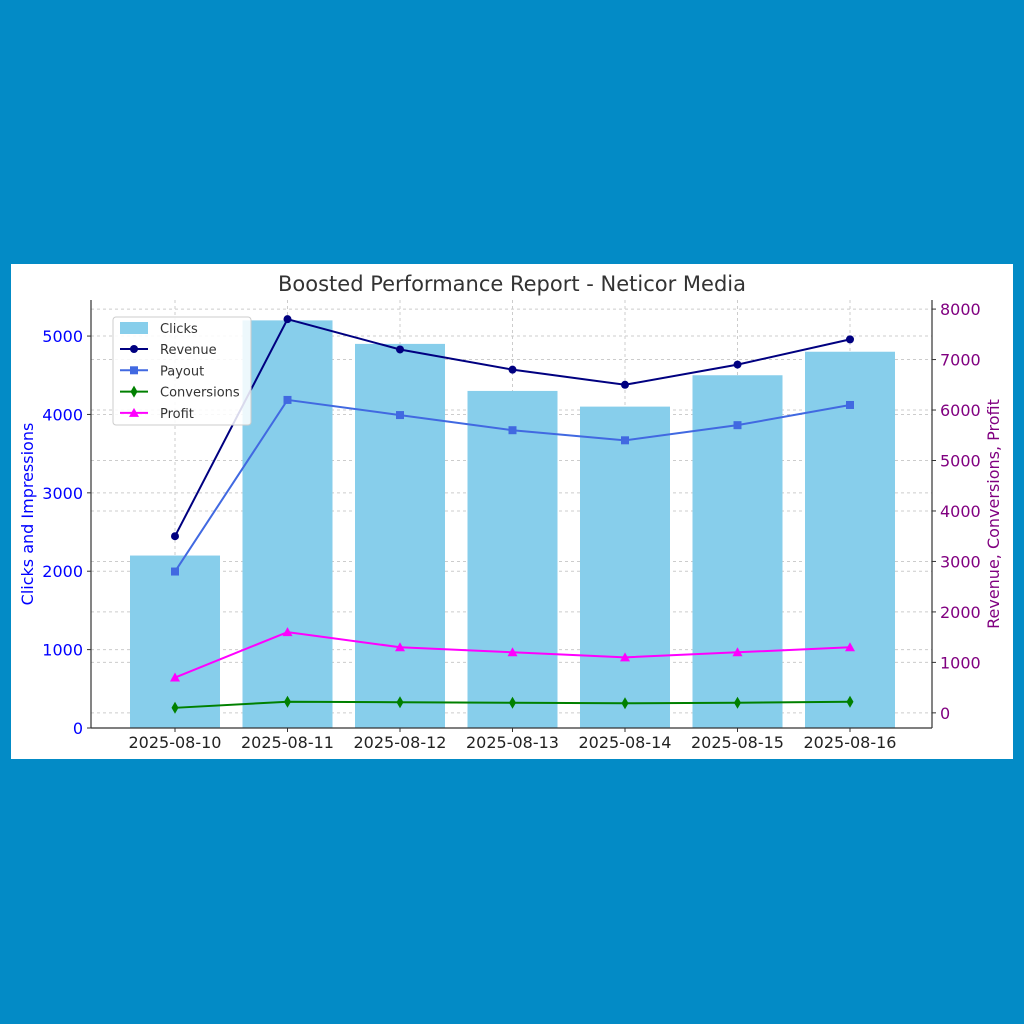 The height and width of the screenshot is (1024, 1024). Describe the element at coordinates (993, 514) in the screenshot. I see `y2-axis-label: Revenue, Conversions, Profit` at that location.